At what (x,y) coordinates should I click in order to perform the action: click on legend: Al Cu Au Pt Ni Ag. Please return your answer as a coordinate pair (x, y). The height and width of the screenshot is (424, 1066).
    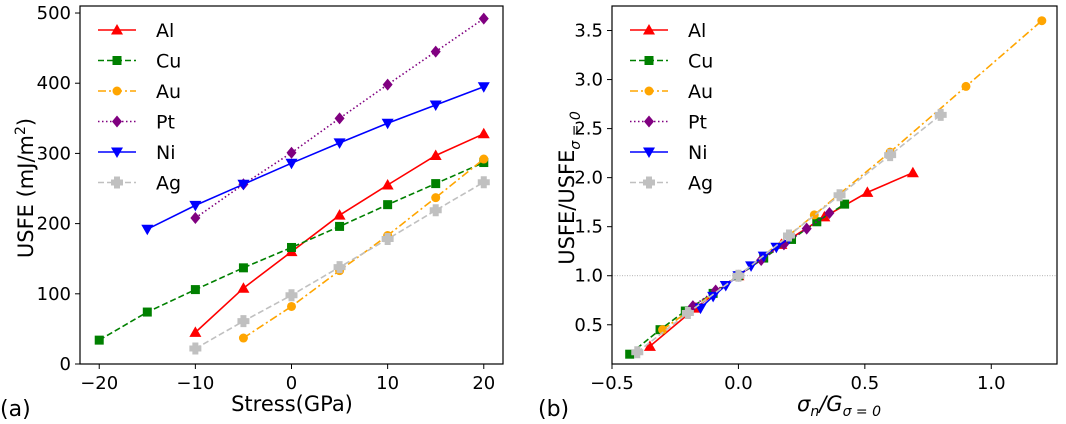
    Looking at the image, I should click on (671, 107).